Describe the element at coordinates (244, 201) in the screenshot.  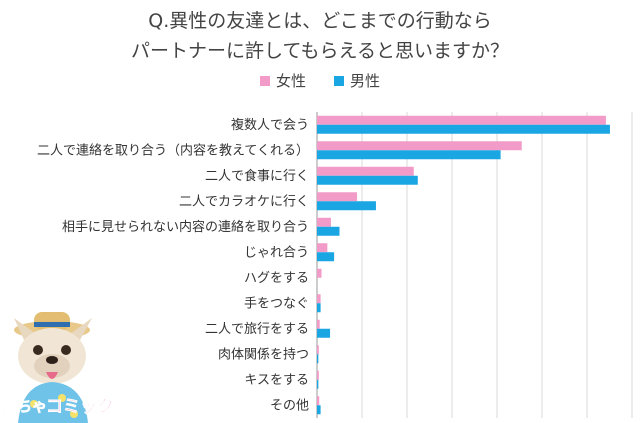
I see `category-label: 二人でカラオケに行く` at that location.